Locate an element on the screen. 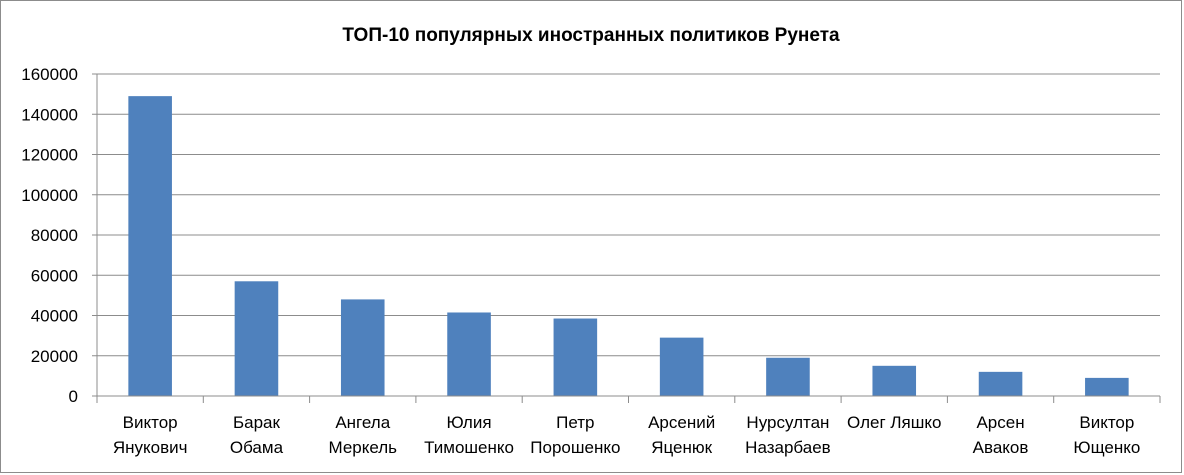 This screenshot has width=1184, height=475. y-tick-label: 100000 is located at coordinates (49, 195).